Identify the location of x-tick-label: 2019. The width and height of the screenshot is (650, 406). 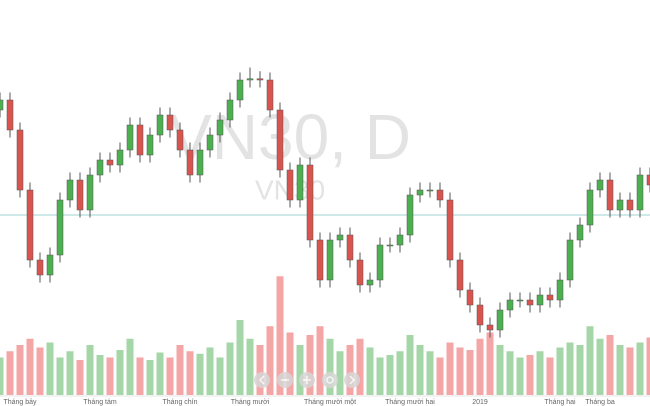
(480, 402).